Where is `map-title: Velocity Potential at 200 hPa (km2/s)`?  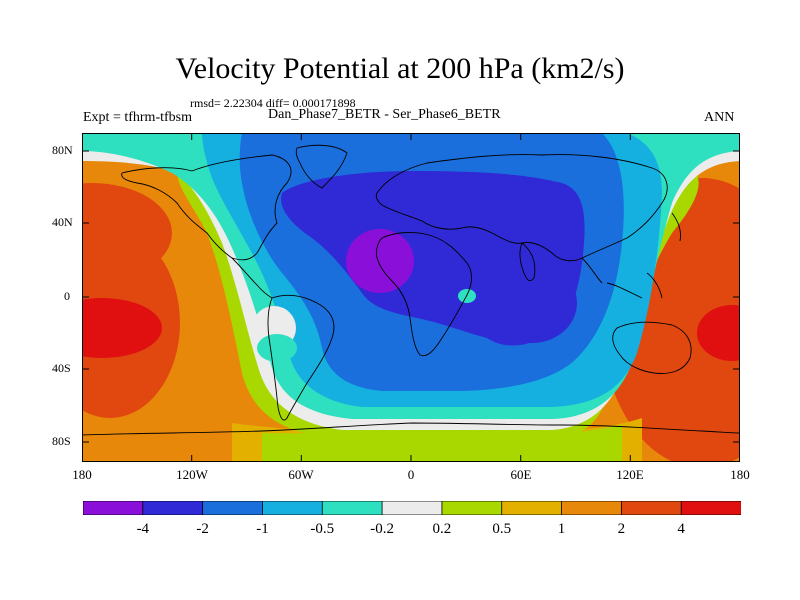
map-title: Velocity Potential at 200 hPa (km2/s) is located at coordinates (400, 68).